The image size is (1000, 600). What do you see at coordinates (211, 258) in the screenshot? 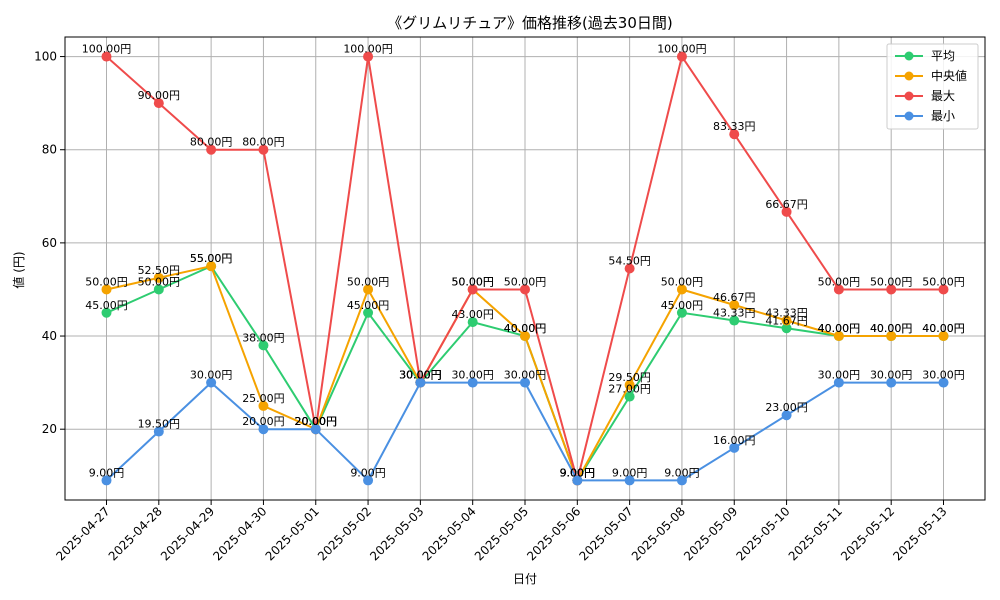
I see `data-label: 55.00円` at bounding box center [211, 258].